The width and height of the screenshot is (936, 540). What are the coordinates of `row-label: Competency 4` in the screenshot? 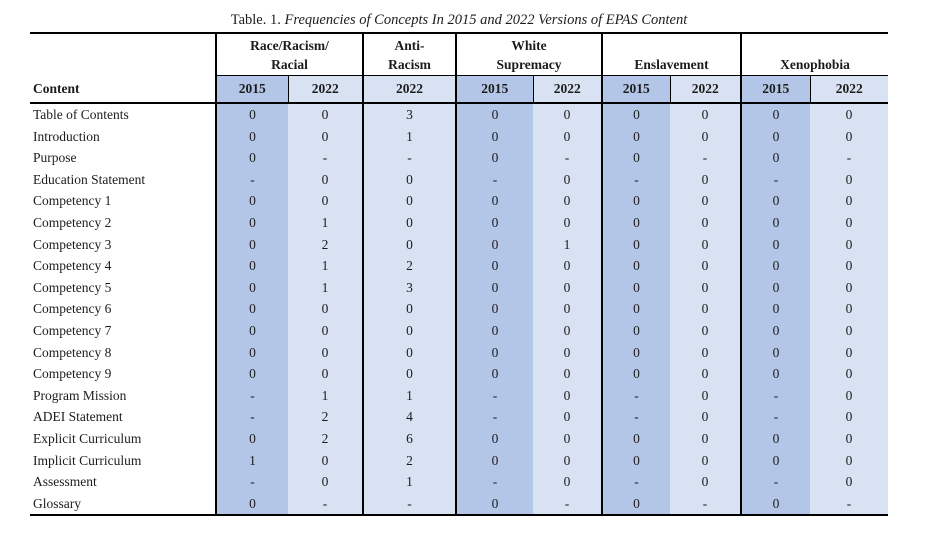 It's located at (123, 266).